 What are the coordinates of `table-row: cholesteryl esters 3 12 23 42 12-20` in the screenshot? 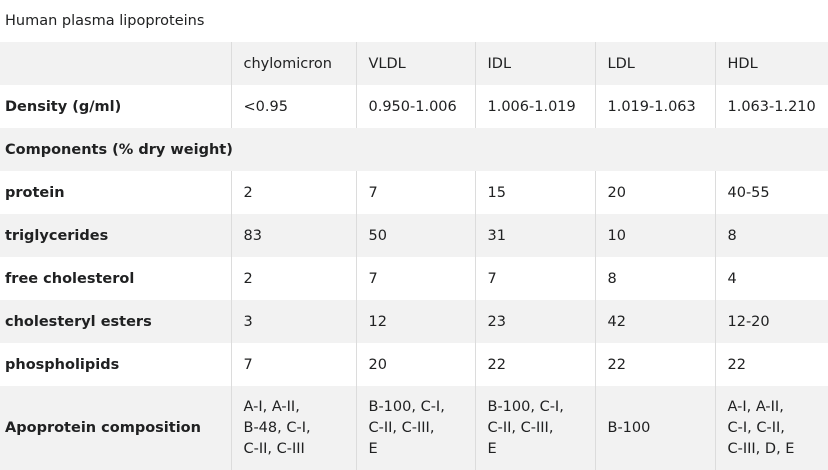 It's located at (414, 321).